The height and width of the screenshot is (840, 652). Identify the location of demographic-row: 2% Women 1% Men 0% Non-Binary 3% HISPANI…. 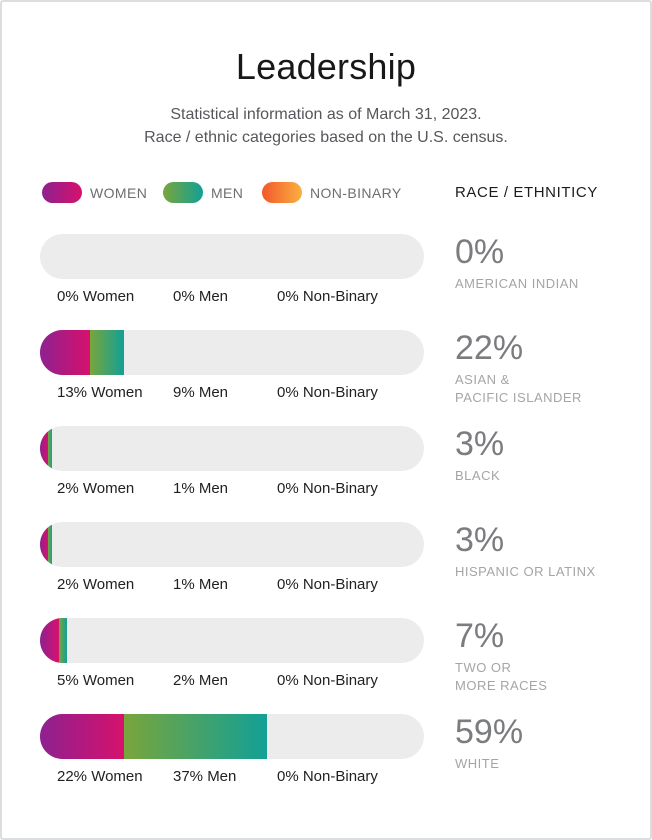
(326, 570).